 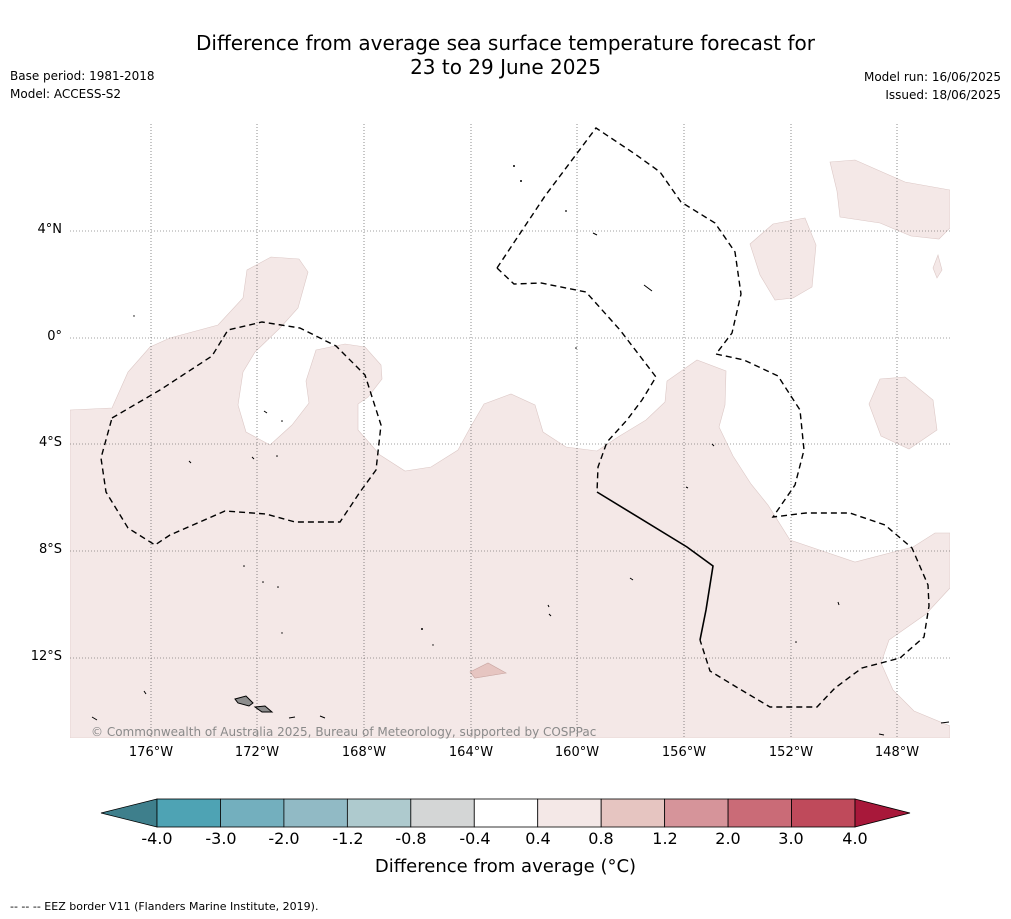 I want to click on lon-label-164w: 164°W, so click(x=471, y=752).